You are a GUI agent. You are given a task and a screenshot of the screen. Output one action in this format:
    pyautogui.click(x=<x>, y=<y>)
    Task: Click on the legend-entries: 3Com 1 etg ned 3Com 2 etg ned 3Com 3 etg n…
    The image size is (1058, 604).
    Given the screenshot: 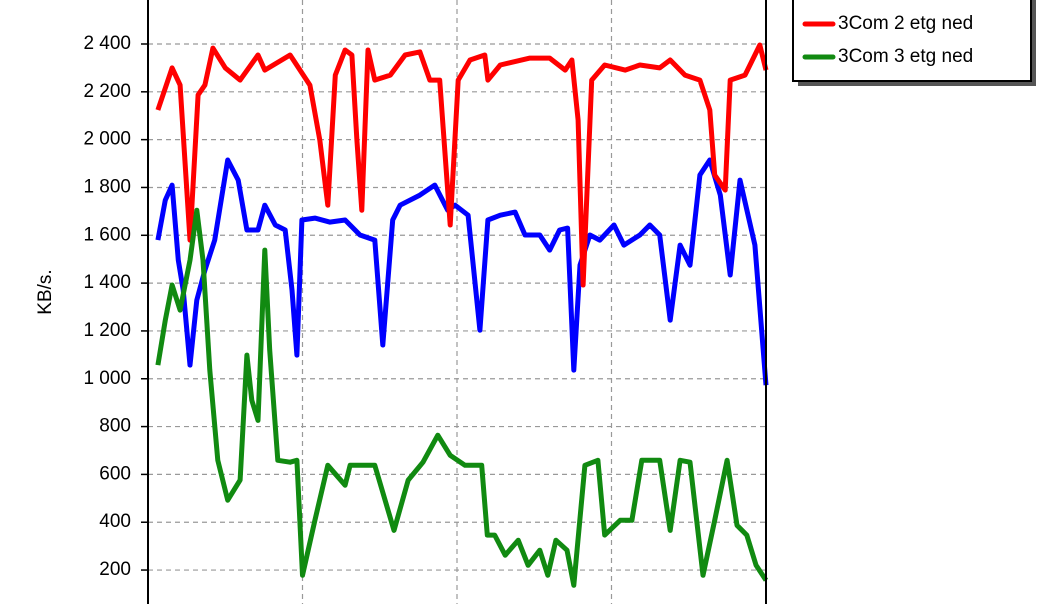 What is the action you would take?
    pyautogui.click(x=887, y=33)
    